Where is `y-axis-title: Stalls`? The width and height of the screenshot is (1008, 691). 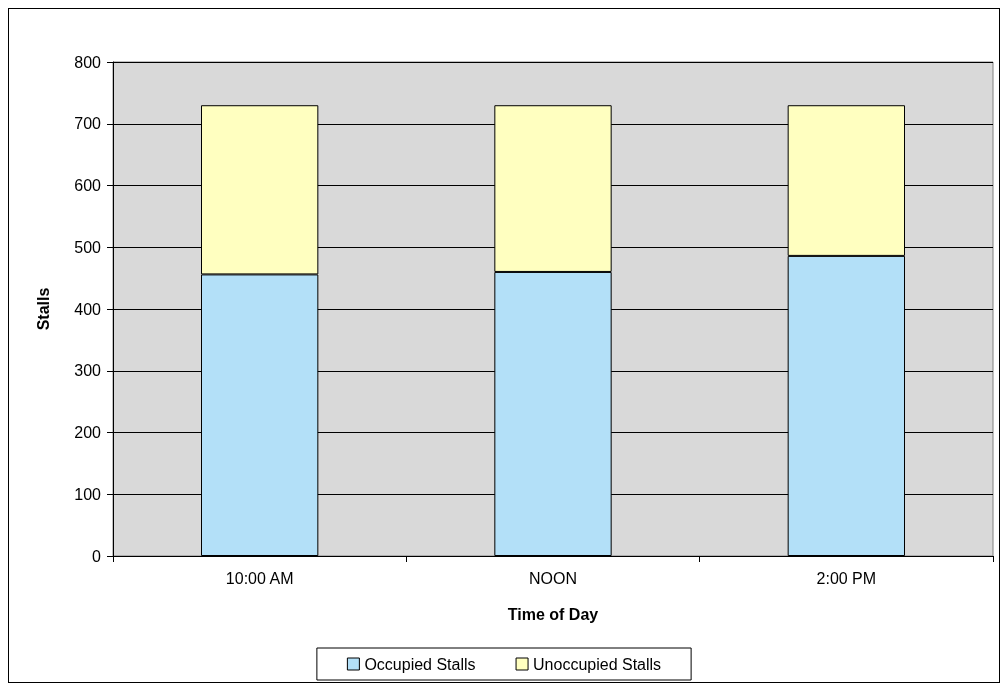
y-axis-title: Stalls is located at coordinates (43, 309).